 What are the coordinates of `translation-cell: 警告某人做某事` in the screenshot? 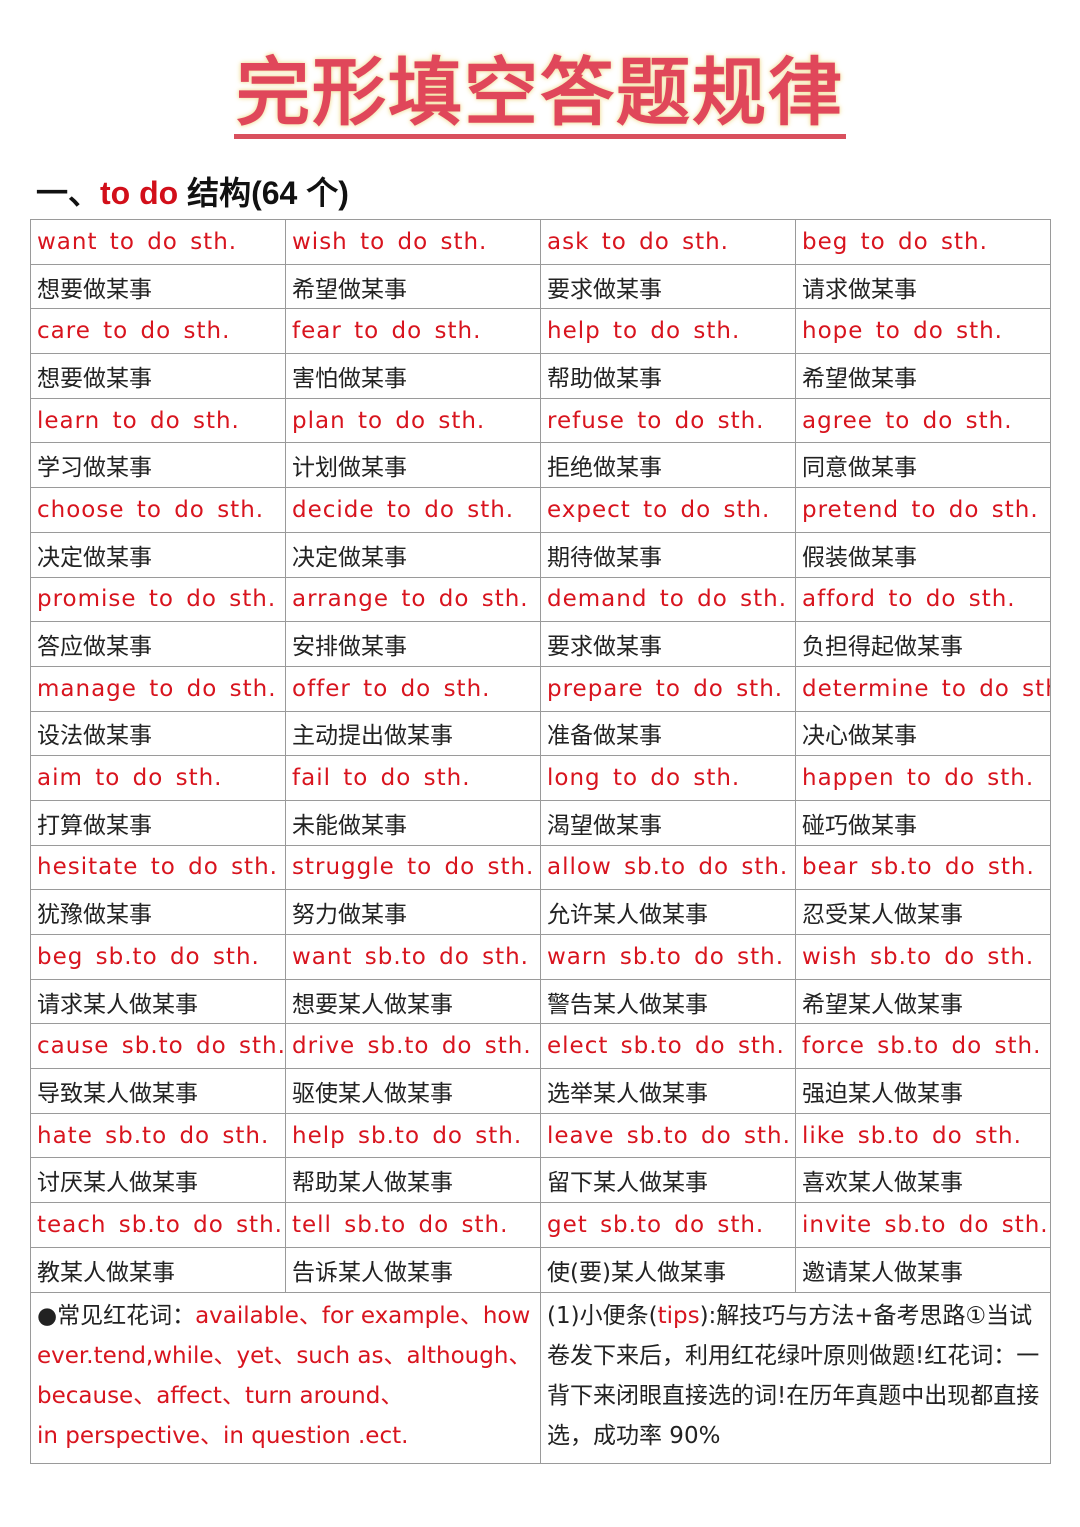 It's located at (668, 1001).